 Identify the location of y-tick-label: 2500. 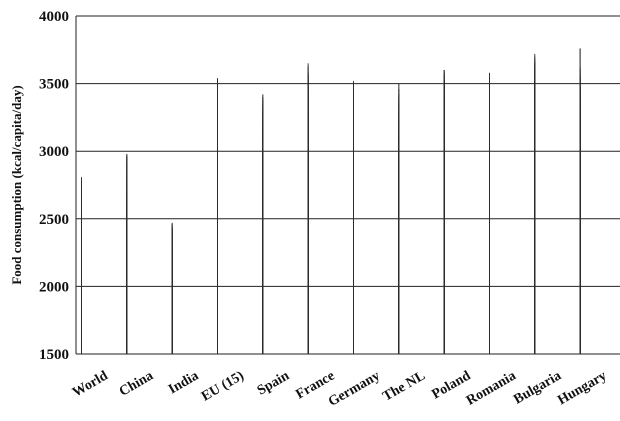
(54, 220).